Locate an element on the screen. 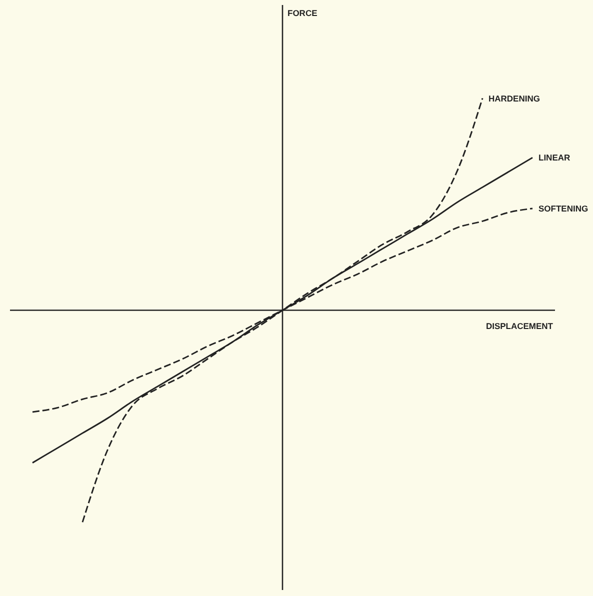 The width and height of the screenshot is (593, 596). series-label: SOFTENING is located at coordinates (563, 208).